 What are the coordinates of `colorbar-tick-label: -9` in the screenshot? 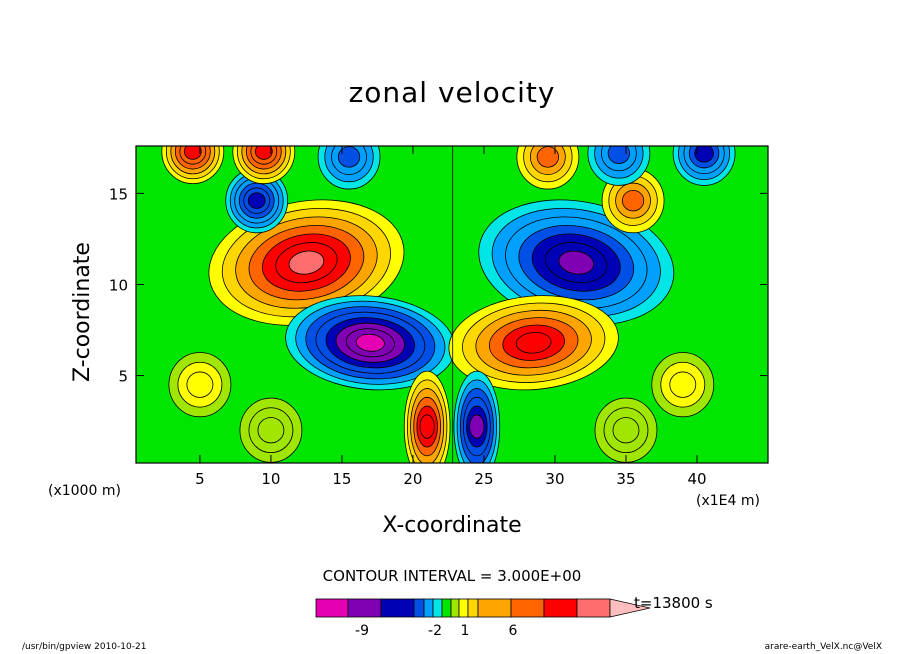 It's located at (362, 631).